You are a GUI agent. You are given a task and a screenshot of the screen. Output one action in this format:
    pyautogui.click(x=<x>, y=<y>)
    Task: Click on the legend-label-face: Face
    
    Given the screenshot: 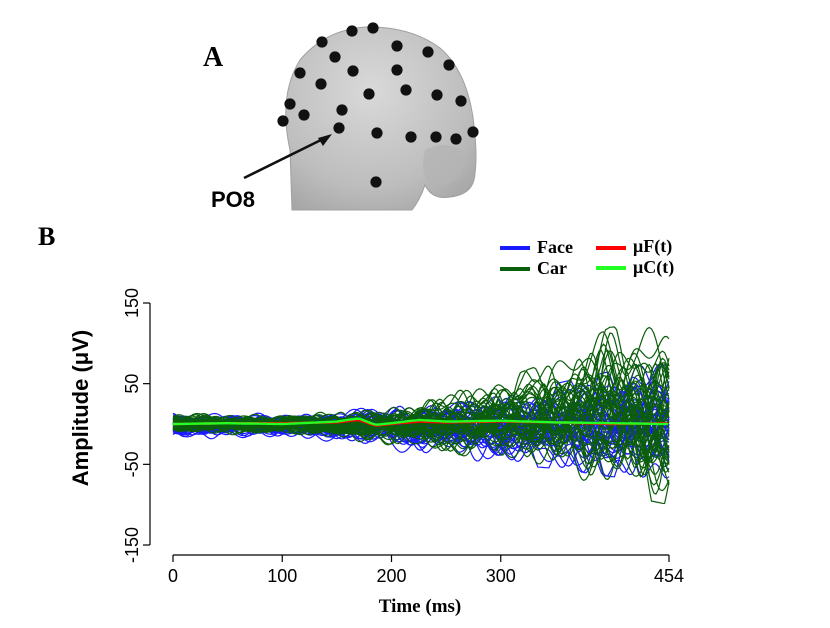 What is the action you would take?
    pyautogui.click(x=555, y=247)
    